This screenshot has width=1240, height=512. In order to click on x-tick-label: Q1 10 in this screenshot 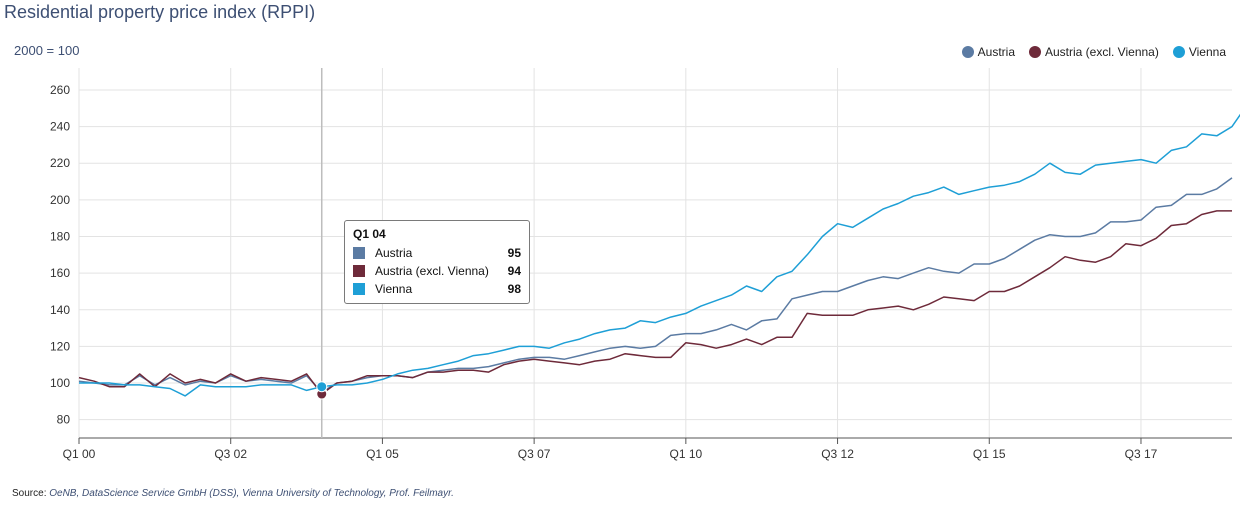, I will do `click(685, 454)`.